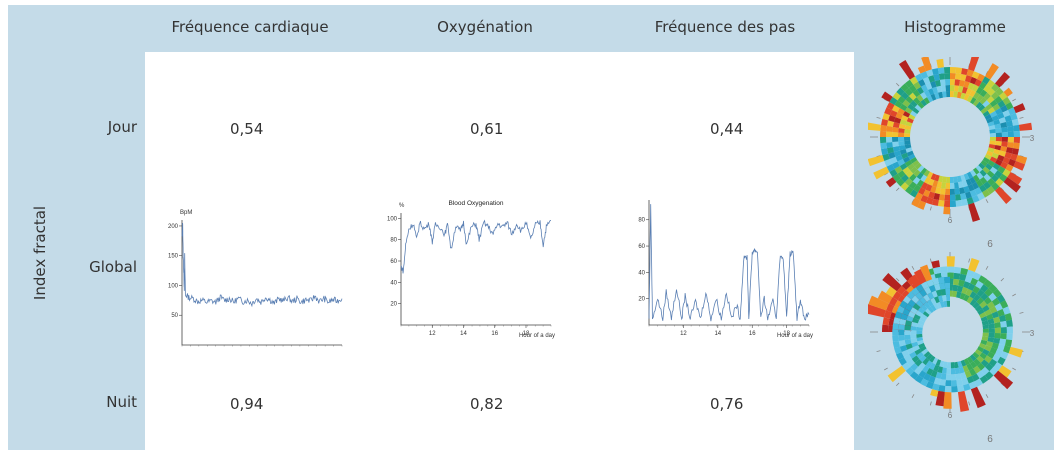 This screenshot has width=1059, height=450. What do you see at coordinates (393, 262) in the screenshot?
I see `y-tick-label: 60` at bounding box center [393, 262].